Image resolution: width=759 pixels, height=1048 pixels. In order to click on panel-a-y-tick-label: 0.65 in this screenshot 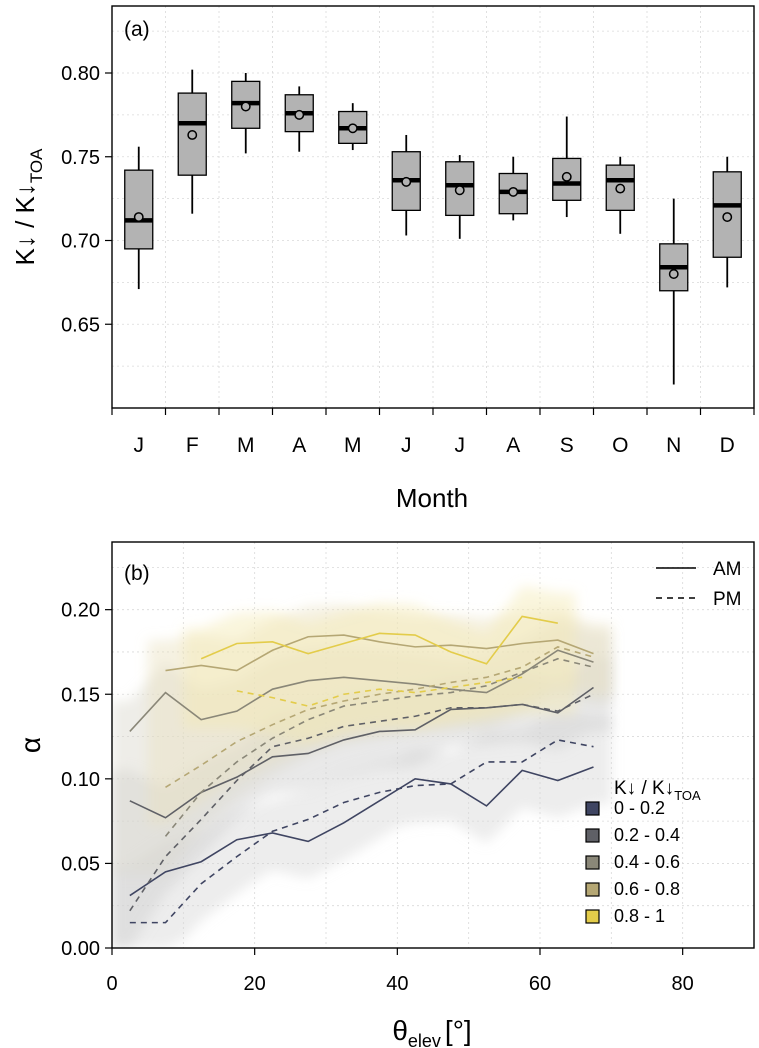, I will do `click(80, 325)`.